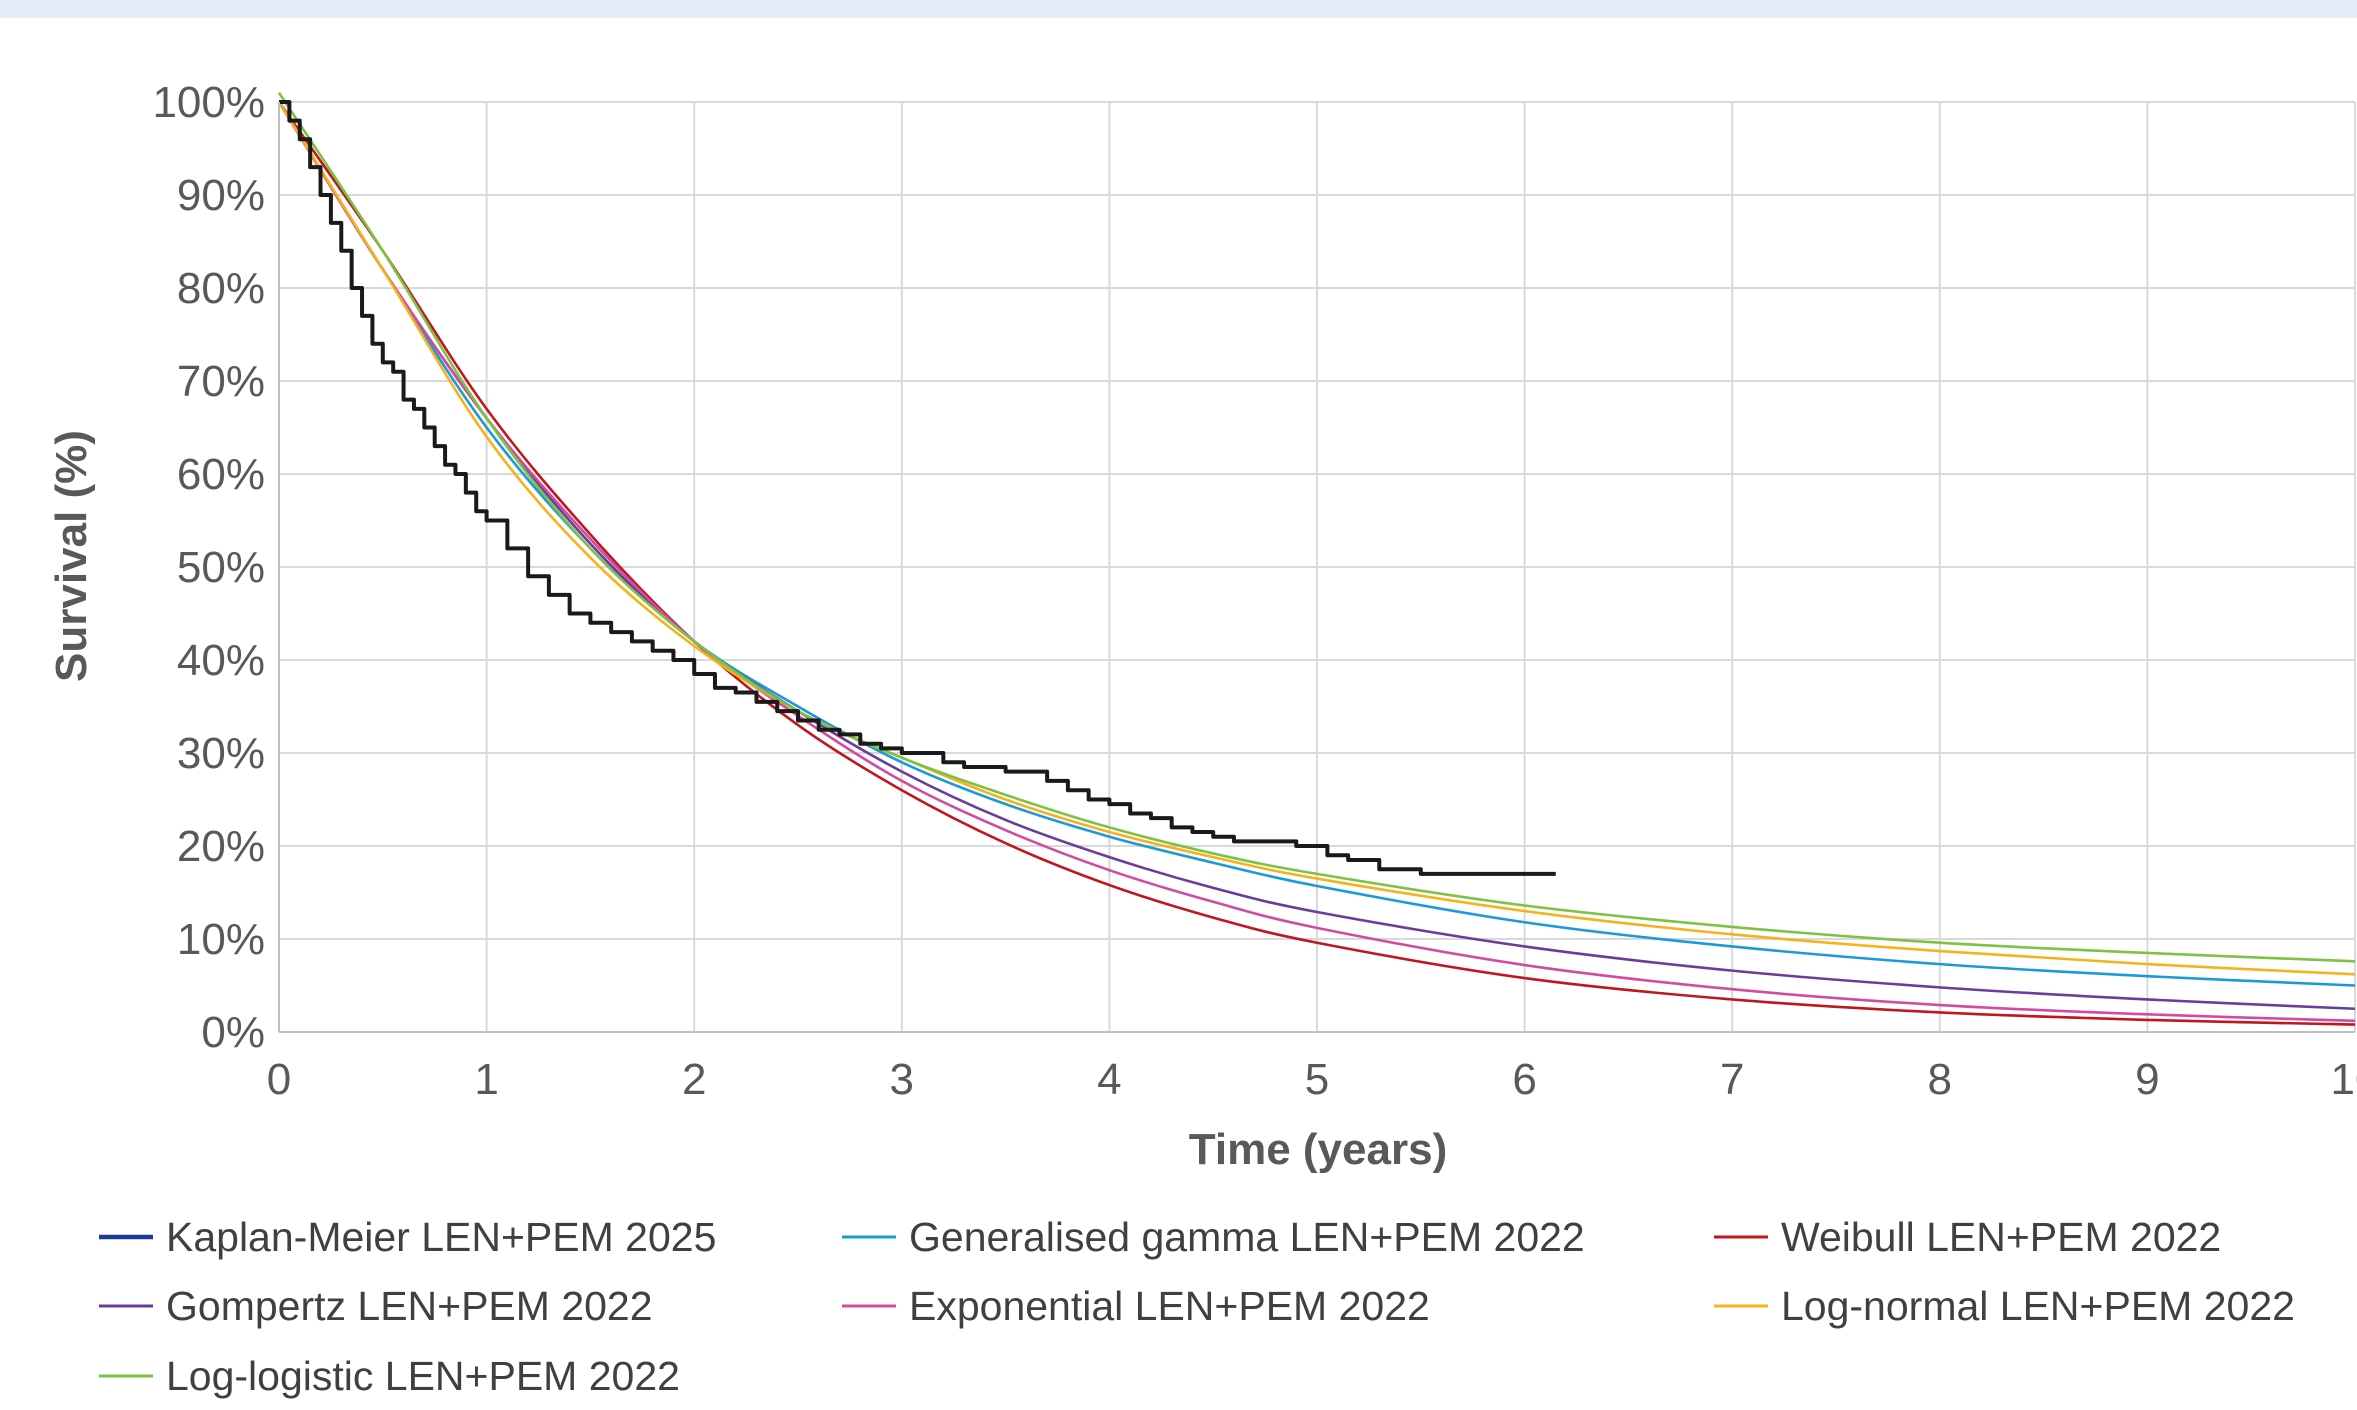 The image size is (2357, 1410). Describe the element at coordinates (1940, 1079) in the screenshot. I see `x-tick-label: 8` at that location.